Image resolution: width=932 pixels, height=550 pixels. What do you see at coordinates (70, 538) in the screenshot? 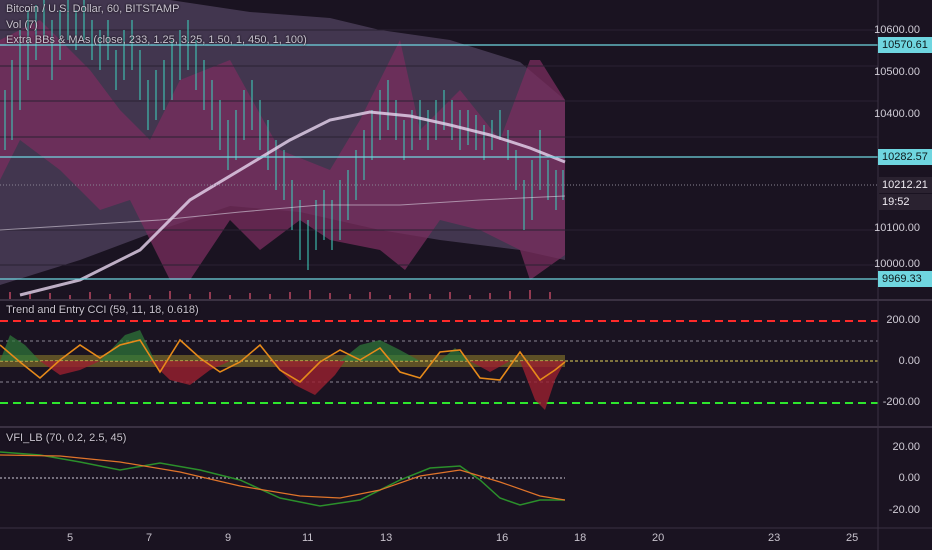
I see `time-label: 5` at bounding box center [70, 538].